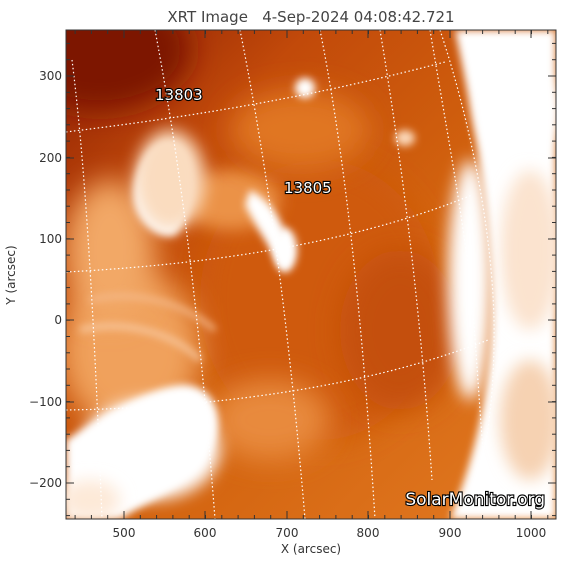  Describe the element at coordinates (50, 239) in the screenshot. I see `y-tick-label: 100` at that location.